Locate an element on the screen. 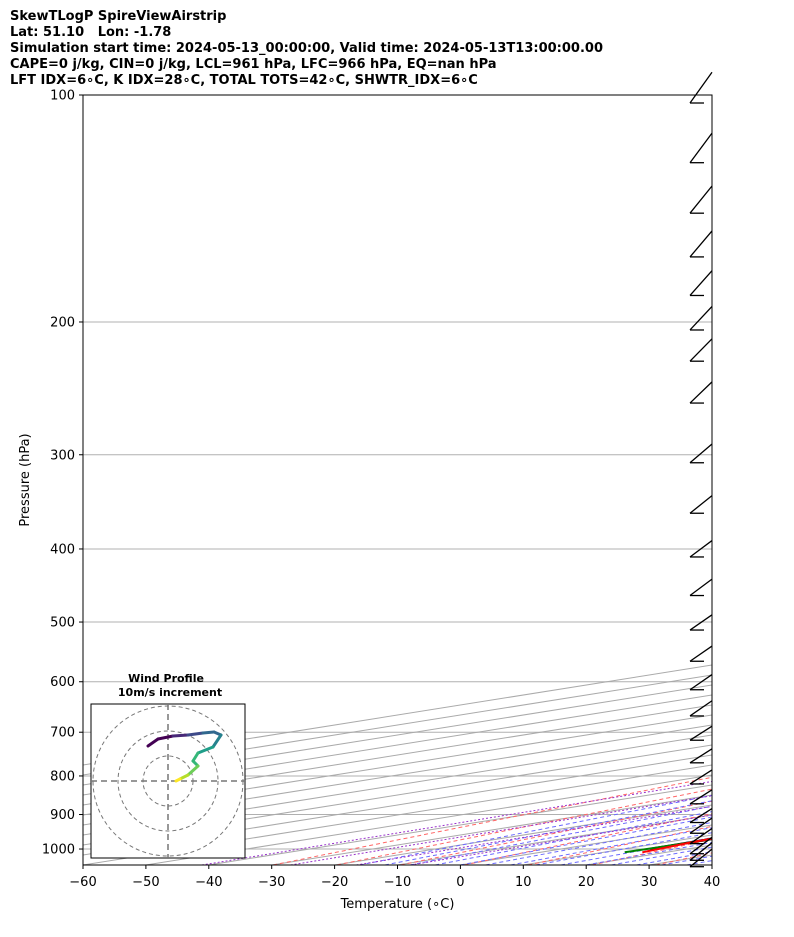 This screenshot has height=937, width=794. y-tick-label: 300 is located at coordinates (62, 455).